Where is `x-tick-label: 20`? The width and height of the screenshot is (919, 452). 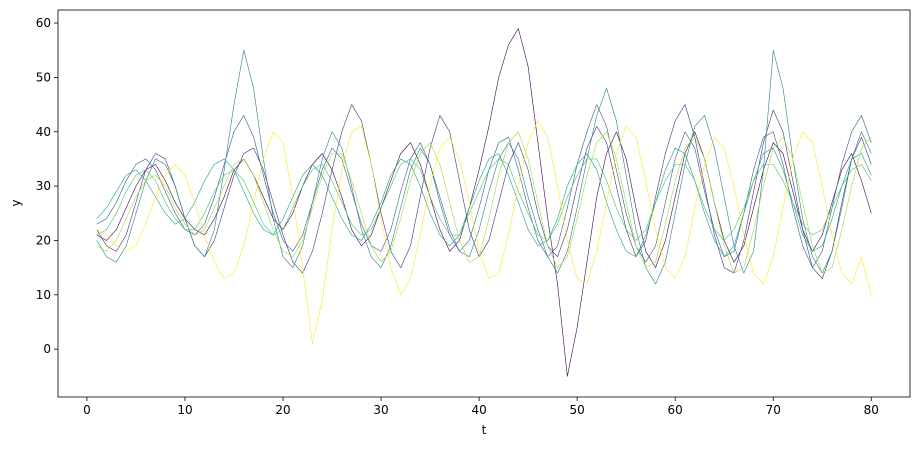 x-tick-label: 20 is located at coordinates (282, 410).